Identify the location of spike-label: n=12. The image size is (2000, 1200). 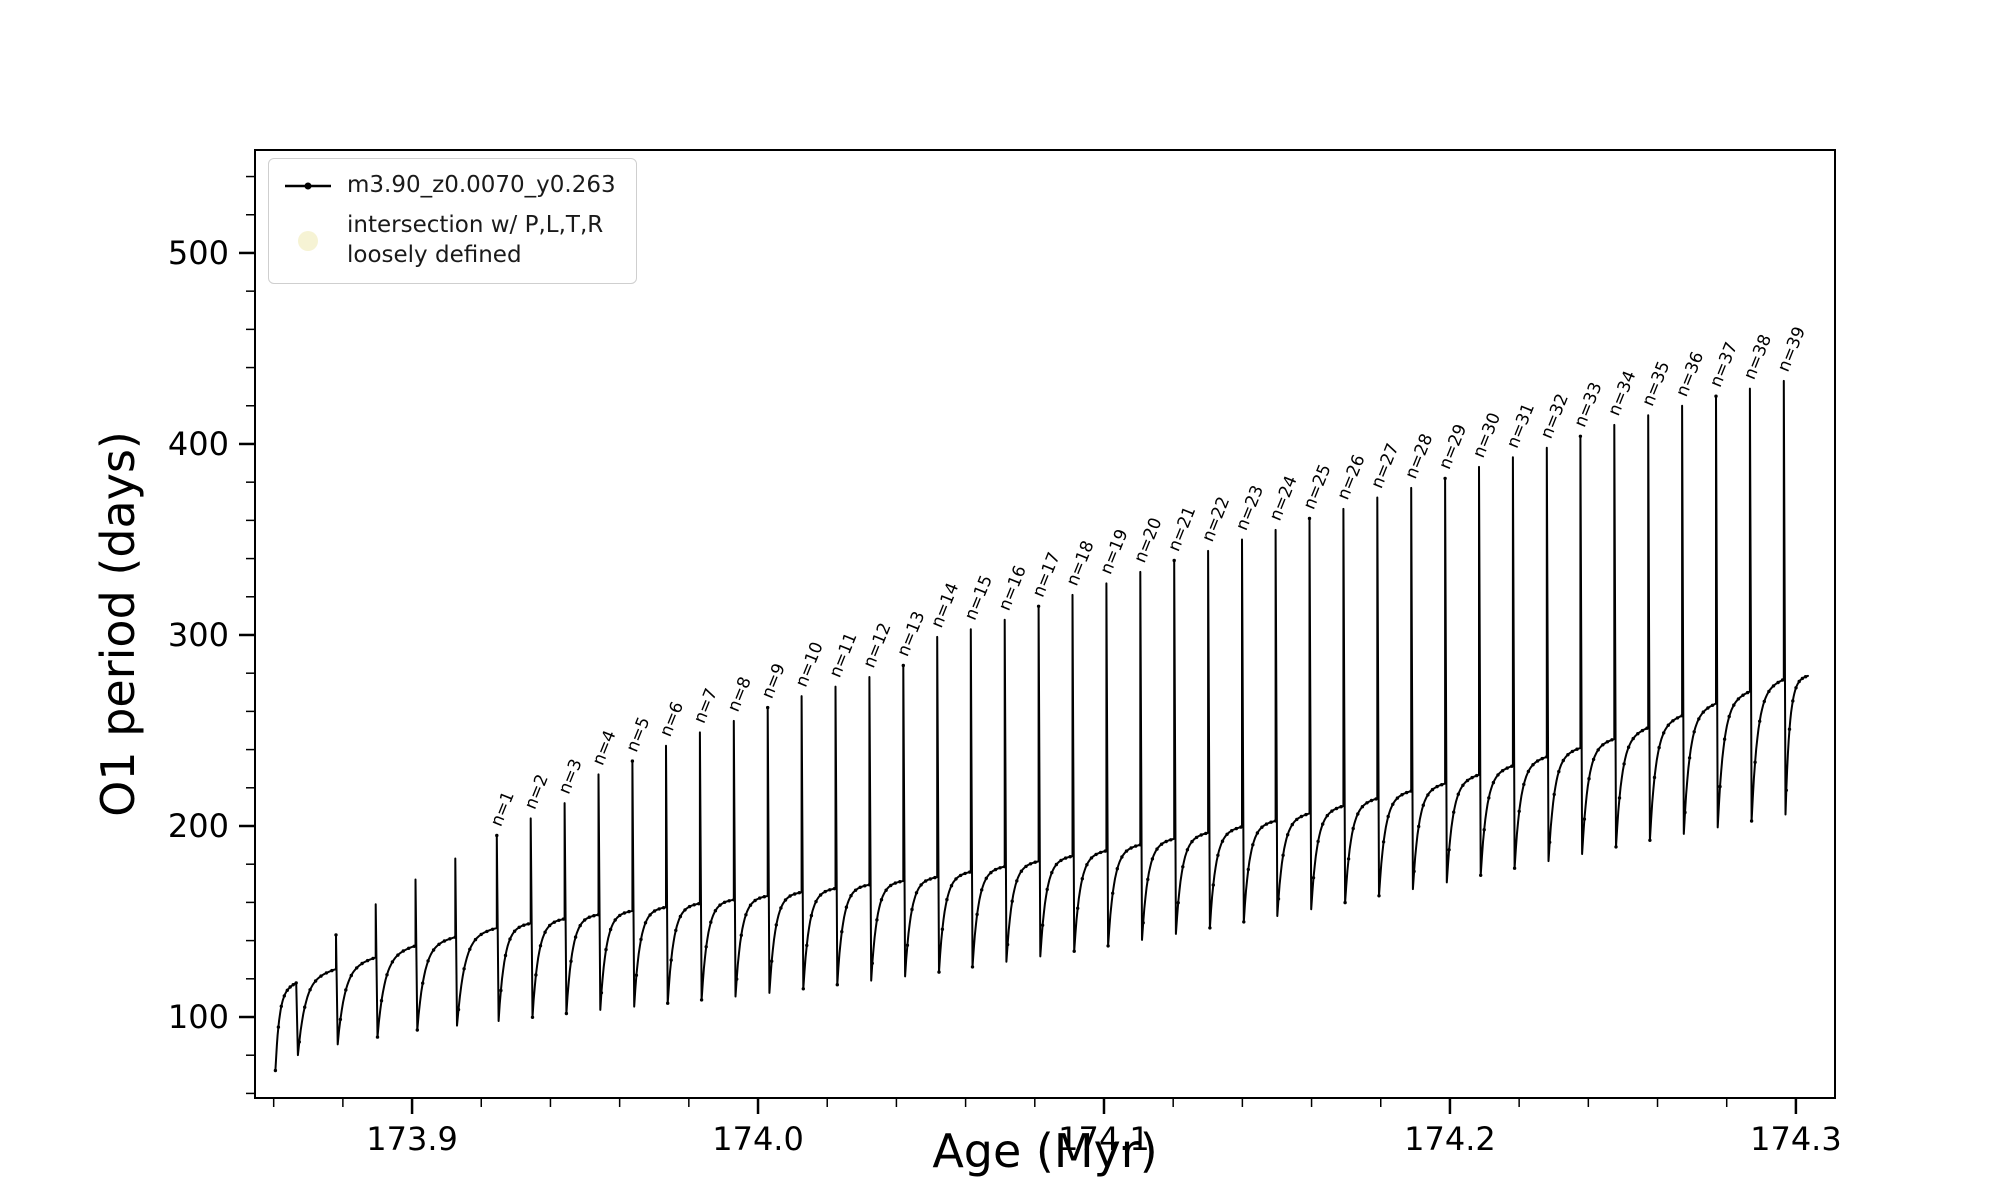
(877, 645).